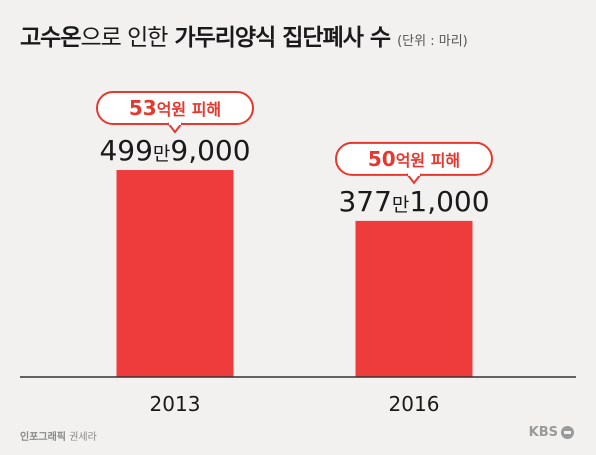  What do you see at coordinates (175, 273) in the screenshot?
I see `bar-2013` at bounding box center [175, 273].